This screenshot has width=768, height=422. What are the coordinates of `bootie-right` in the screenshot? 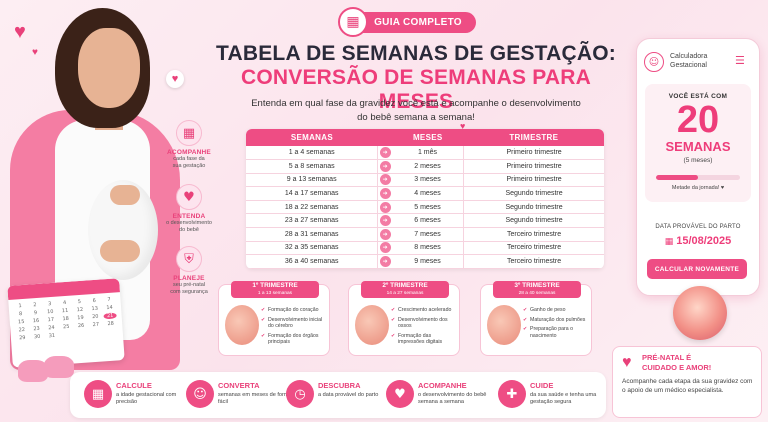 It's located at (59, 367).